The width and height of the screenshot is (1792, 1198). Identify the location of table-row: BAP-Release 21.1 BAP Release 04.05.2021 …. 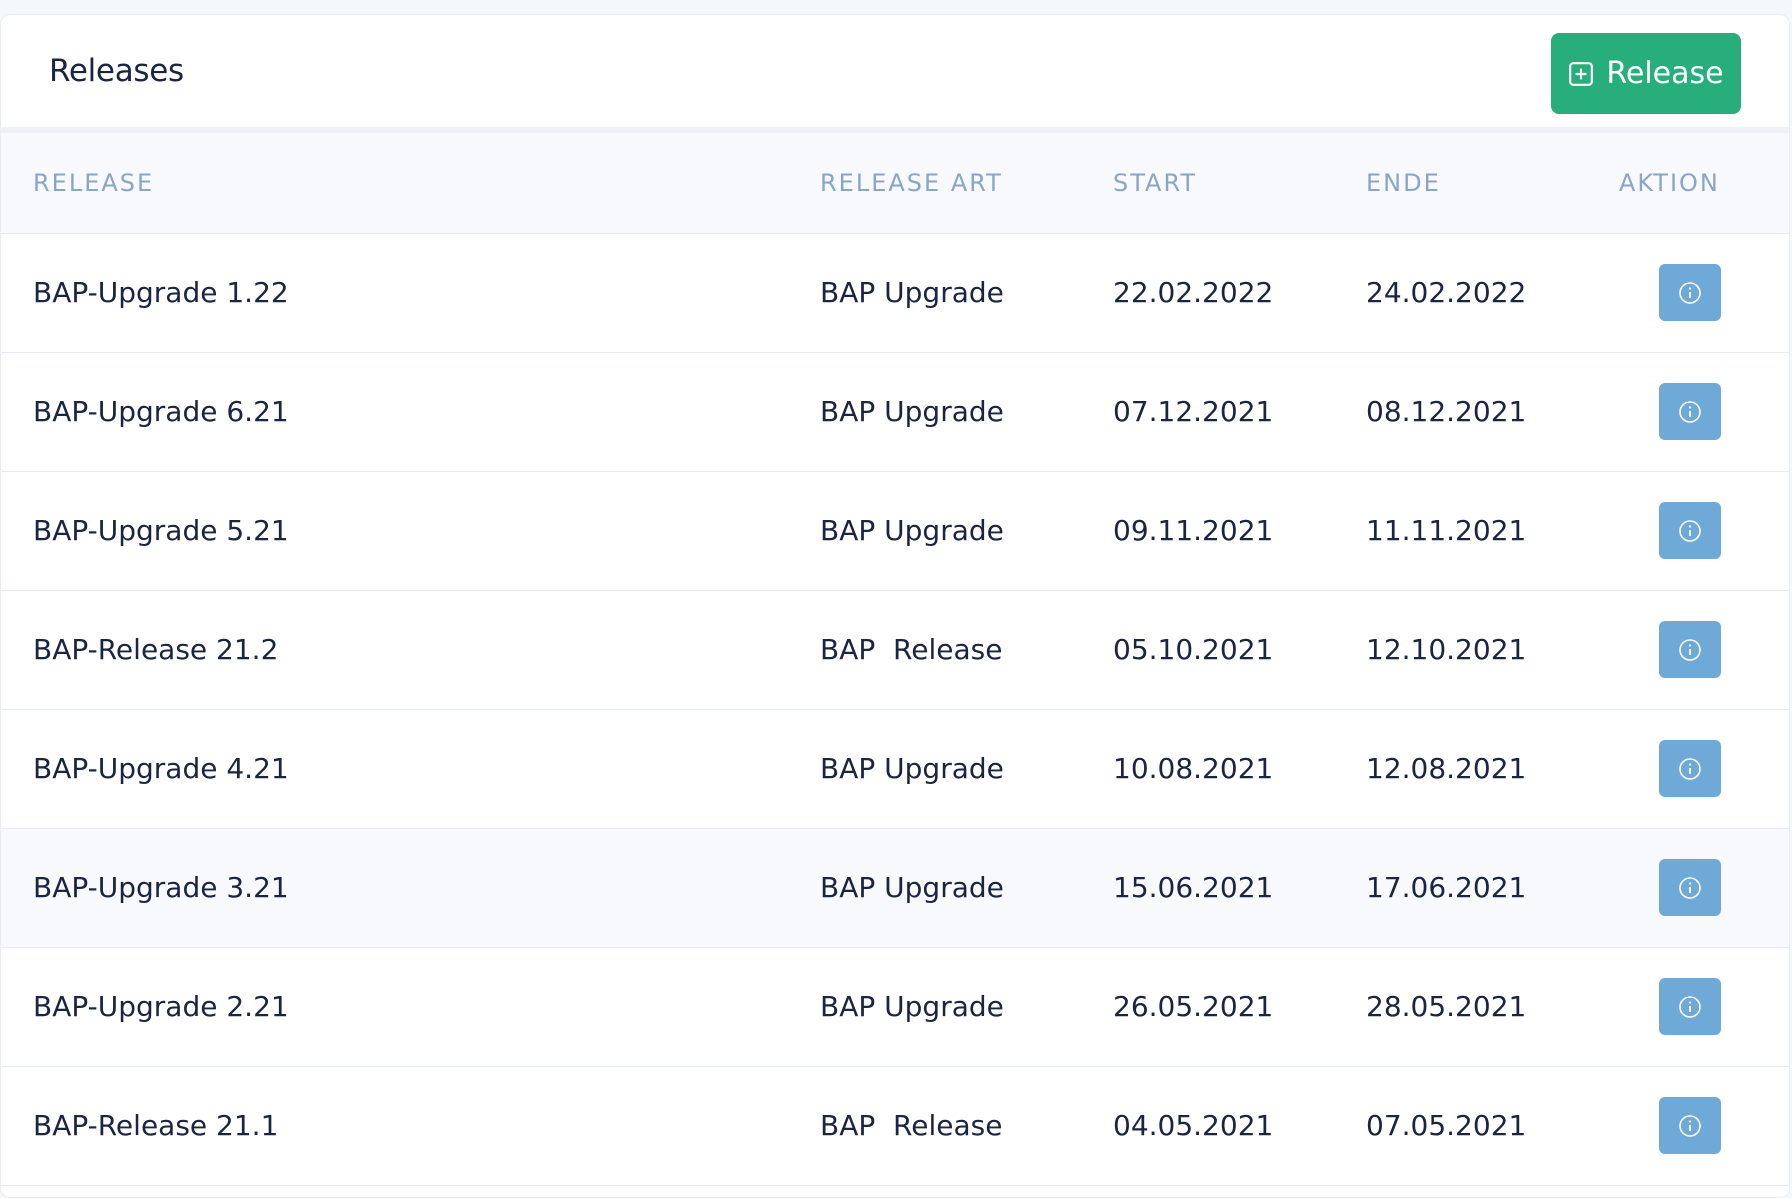
(895, 1126).